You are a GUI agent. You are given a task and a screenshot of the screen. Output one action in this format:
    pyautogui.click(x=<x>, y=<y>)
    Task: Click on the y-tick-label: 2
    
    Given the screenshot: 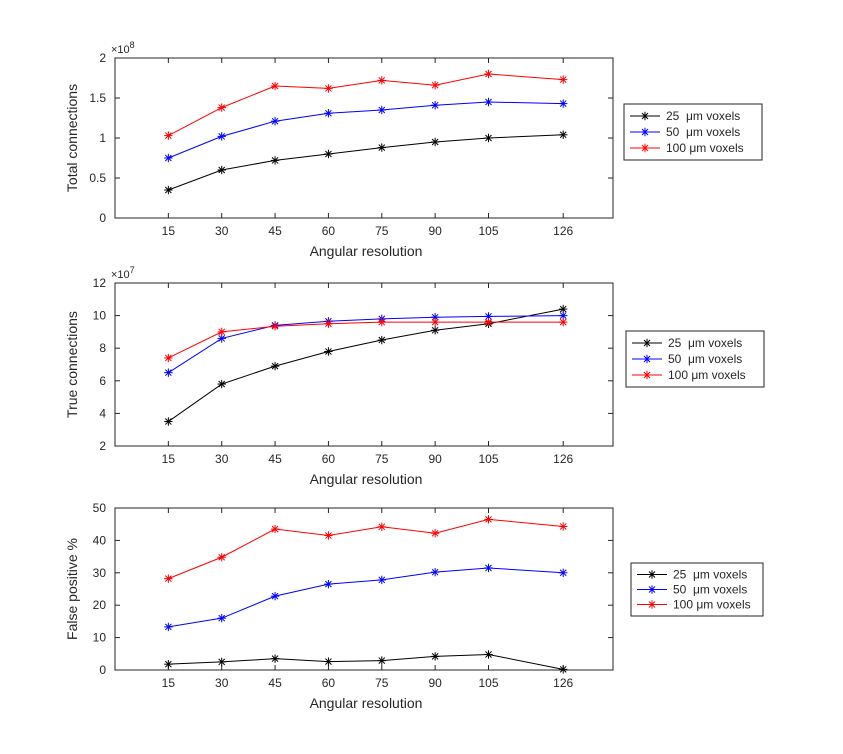 What is the action you would take?
    pyautogui.click(x=102, y=58)
    